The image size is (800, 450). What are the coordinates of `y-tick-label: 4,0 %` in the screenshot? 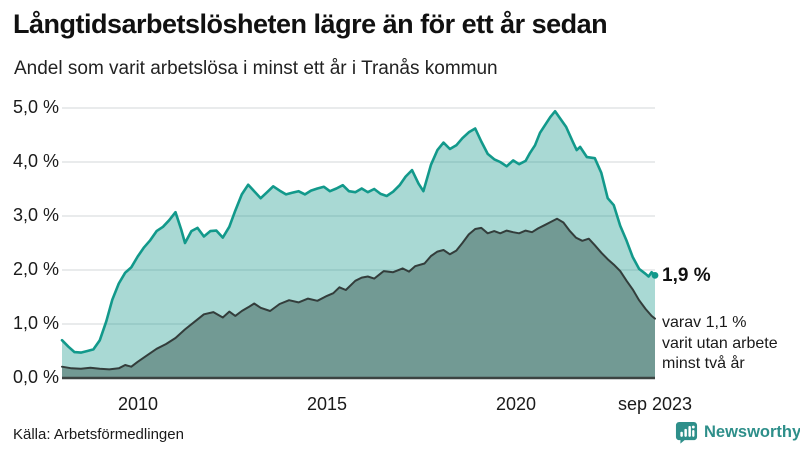 It's located at (36, 161).